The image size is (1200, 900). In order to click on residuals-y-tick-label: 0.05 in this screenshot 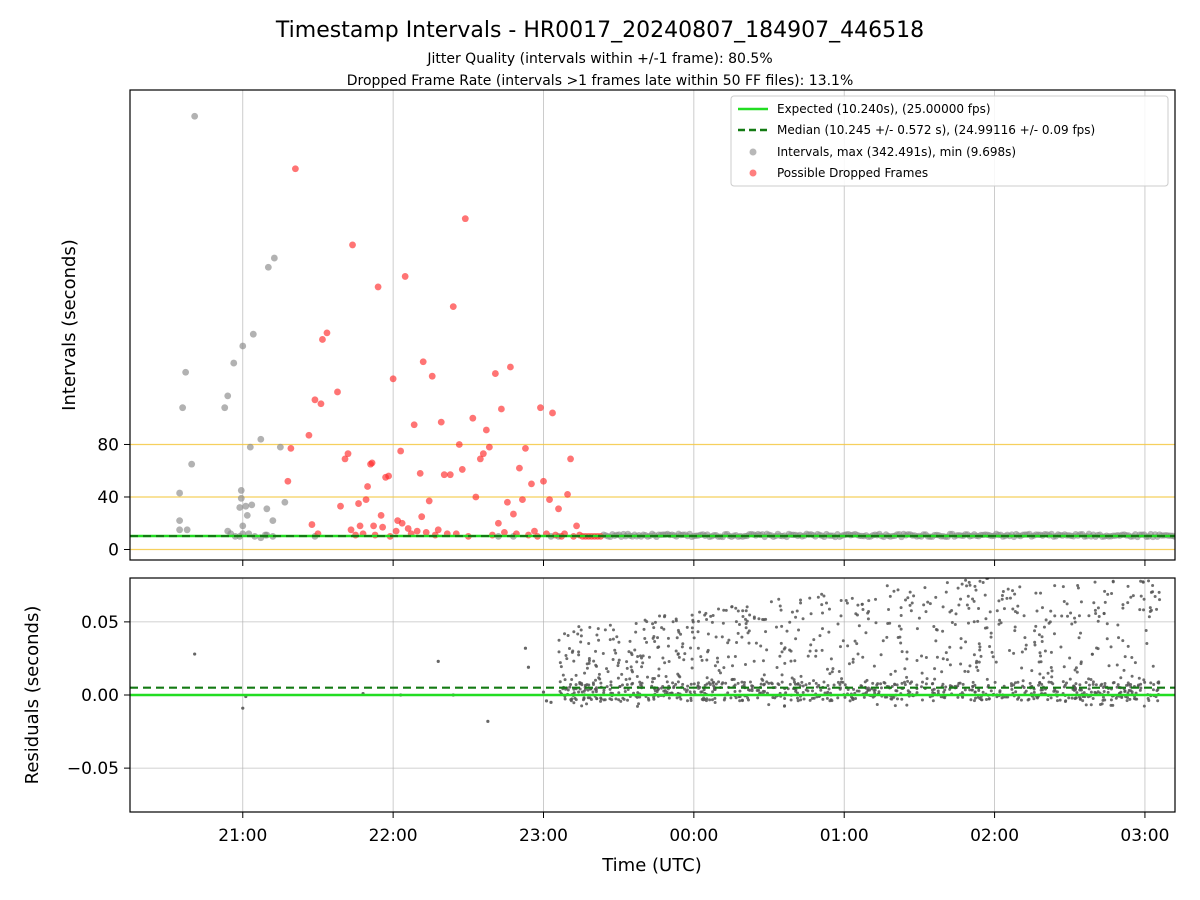, I will do `click(100, 623)`.